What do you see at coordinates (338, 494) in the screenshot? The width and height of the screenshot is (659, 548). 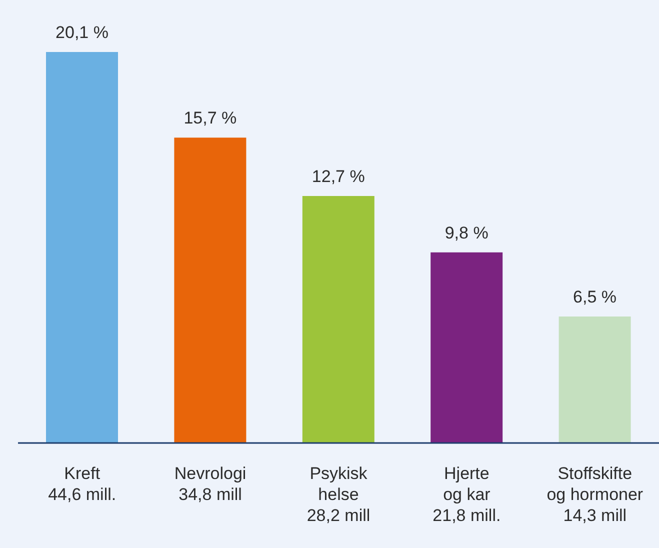 I see `x-tick-label: Psykisk helse 28,2 mill` at bounding box center [338, 494].